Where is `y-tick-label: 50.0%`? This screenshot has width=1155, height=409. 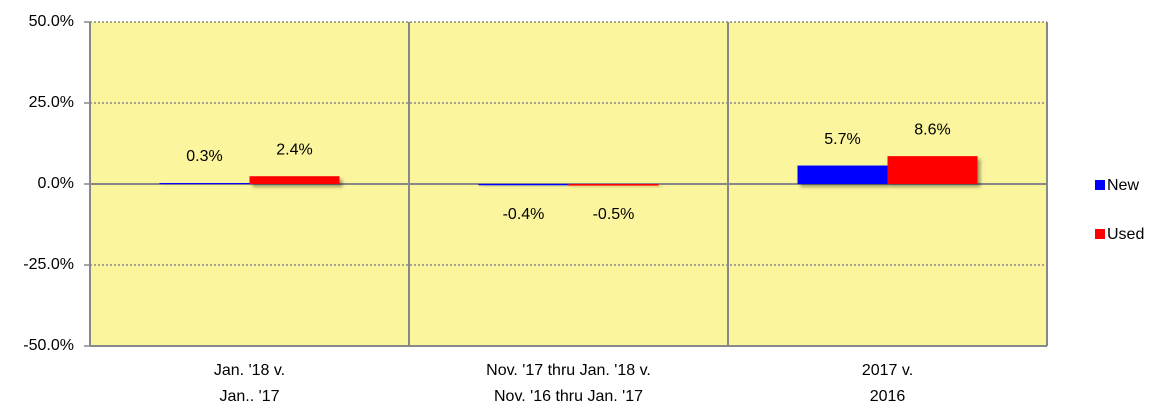
y-tick-label: 50.0% is located at coordinates (51, 21).